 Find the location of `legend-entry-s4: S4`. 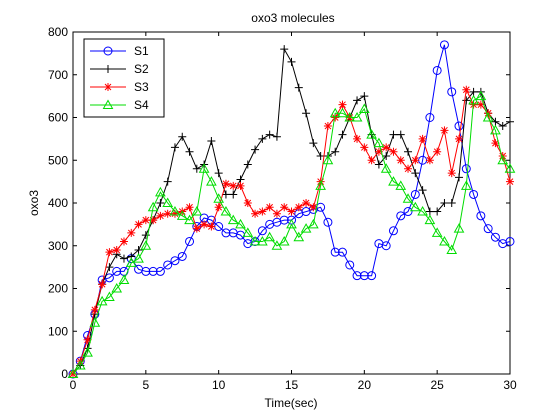

legend-entry-s4: S4 is located at coordinates (119, 105).